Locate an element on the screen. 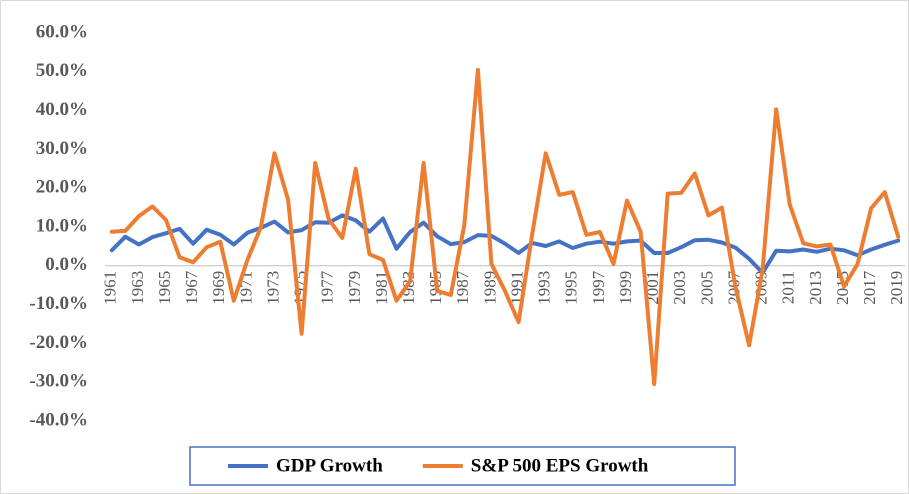 Image resolution: width=909 pixels, height=494 pixels. y-tick-label: 30.0% is located at coordinates (62, 148).